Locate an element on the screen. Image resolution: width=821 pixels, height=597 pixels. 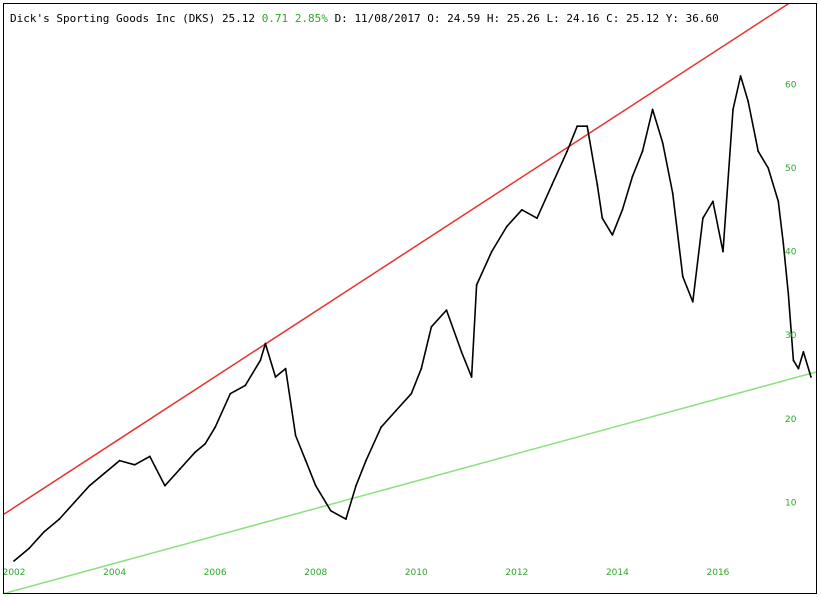
close-label: C: is located at coordinates (613, 18).